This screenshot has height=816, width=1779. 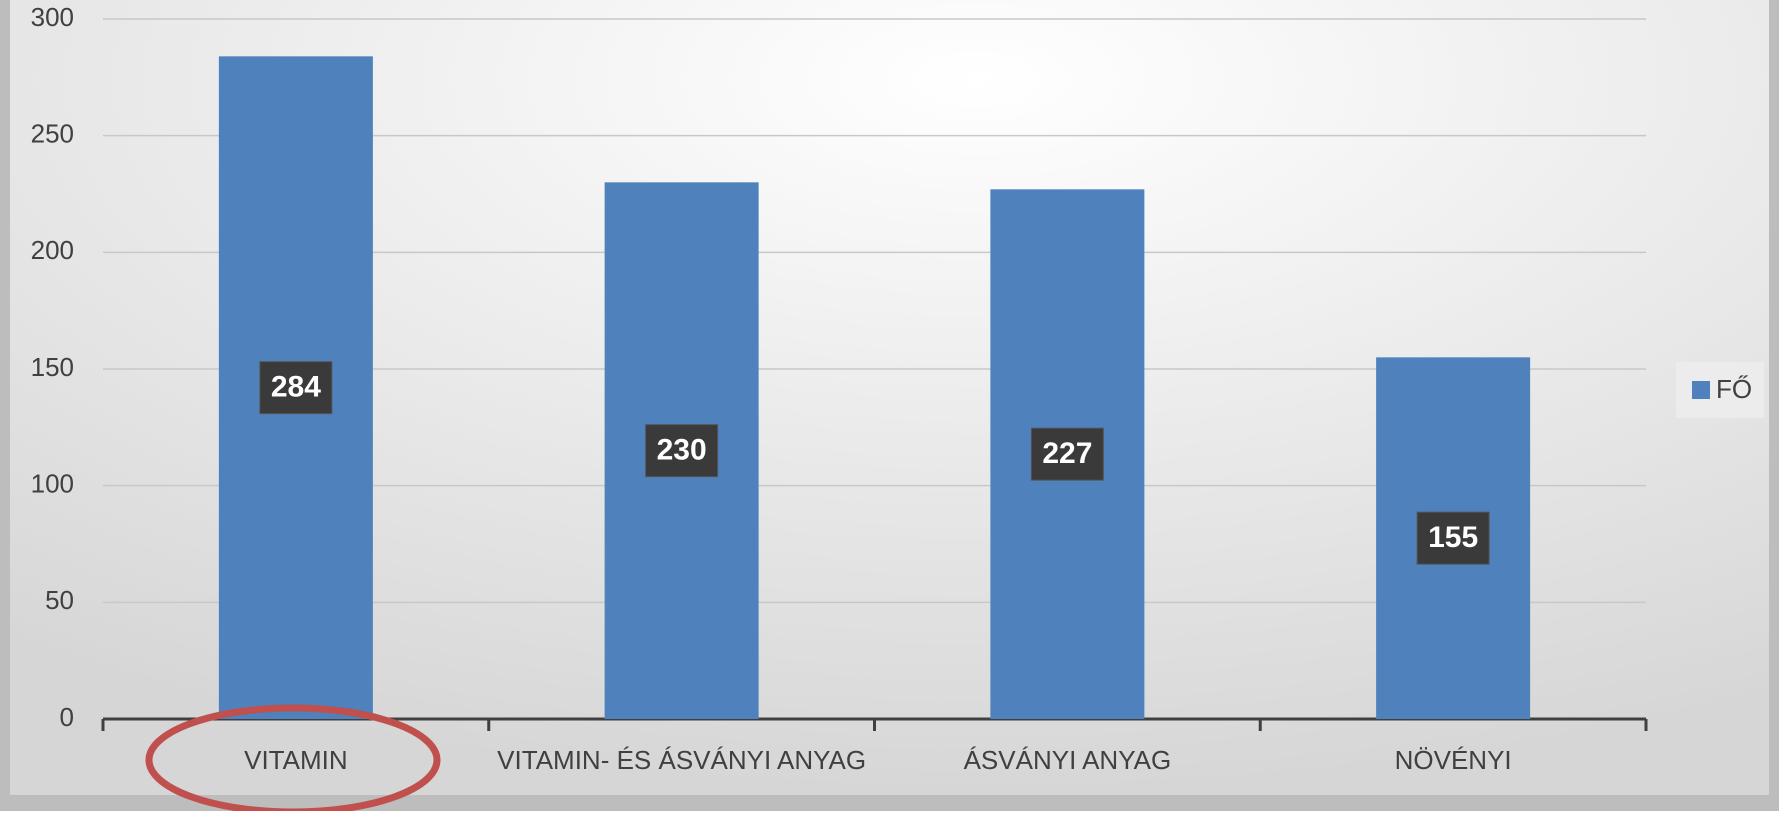 What do you see at coordinates (52, 17) in the screenshot?
I see `y-tick-label: 300` at bounding box center [52, 17].